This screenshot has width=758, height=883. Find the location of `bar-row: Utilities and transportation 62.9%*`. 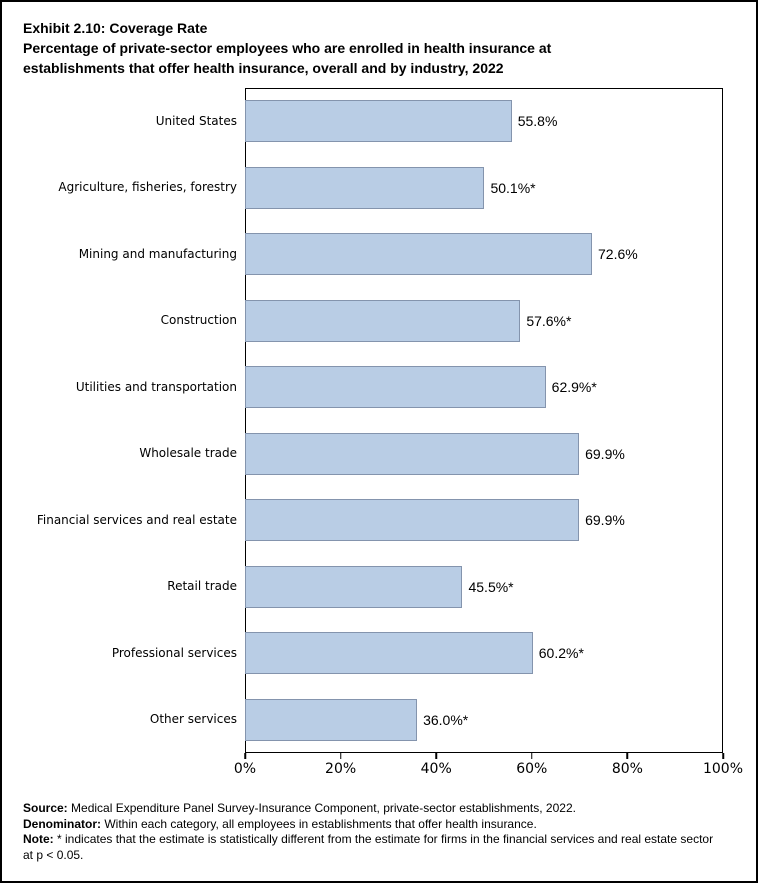

bar-row: Utilities and transportation 62.9%* is located at coordinates (362, 387).